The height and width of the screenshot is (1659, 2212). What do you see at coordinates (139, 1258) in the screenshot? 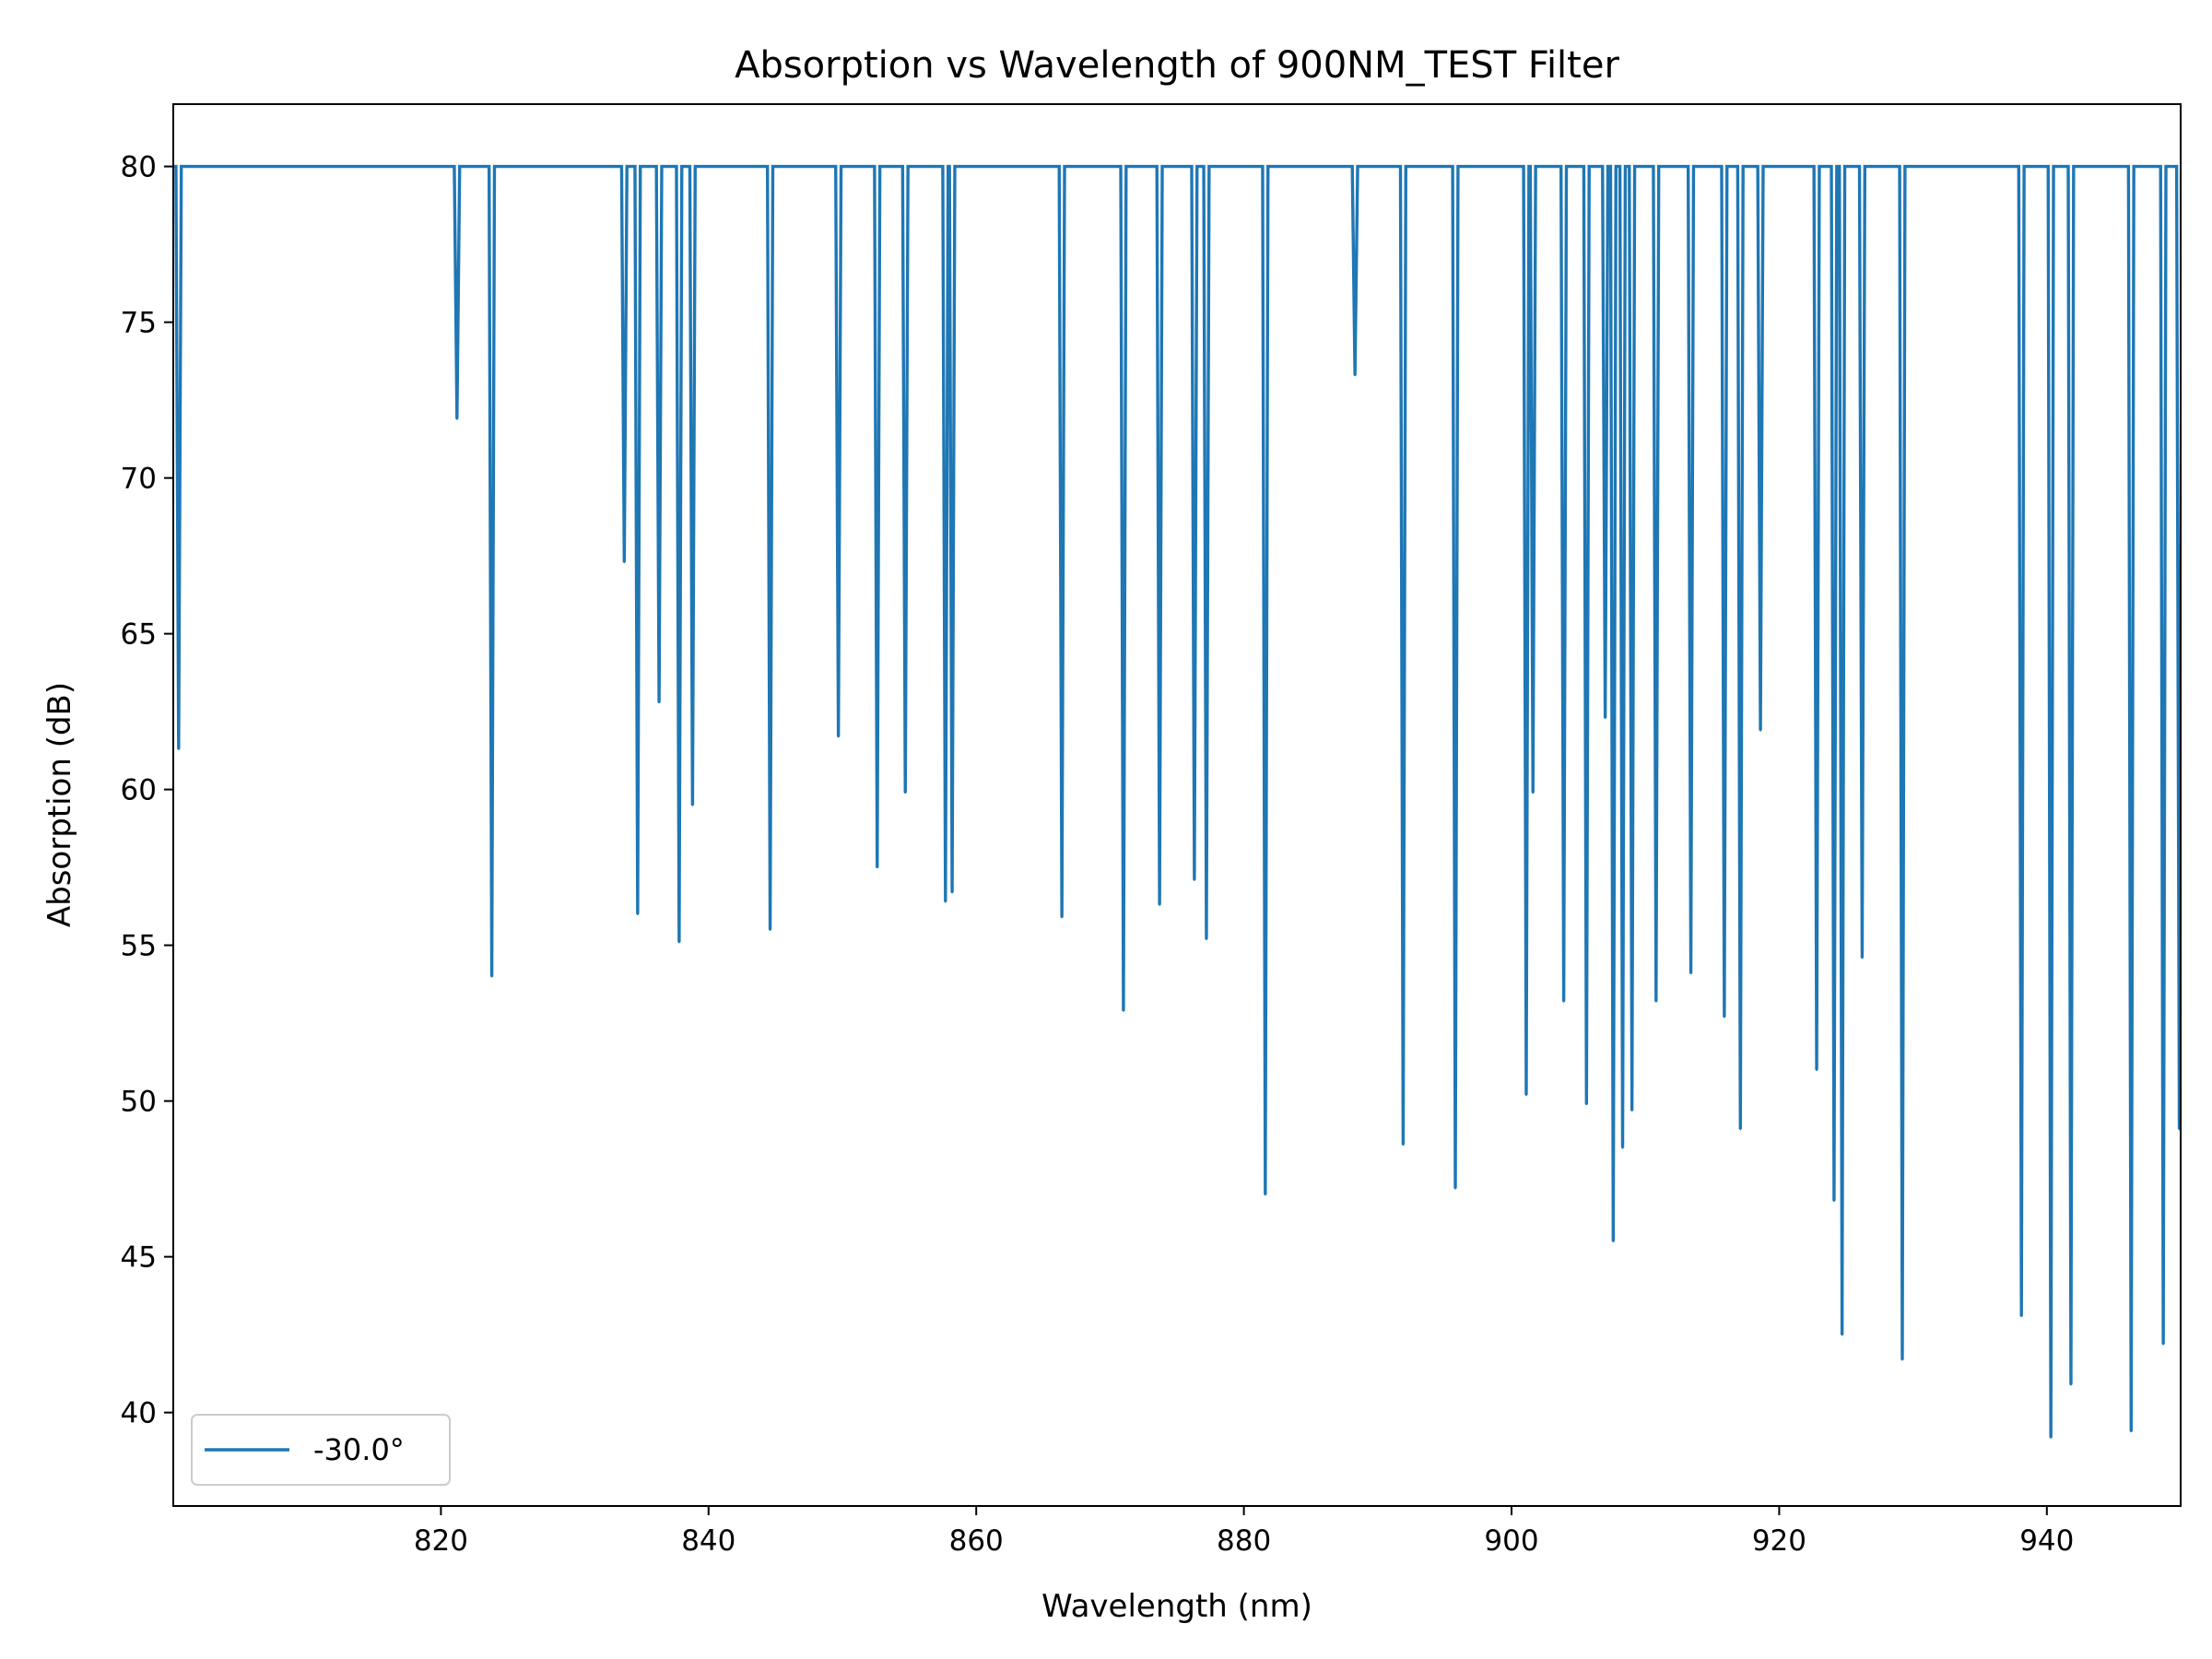
I see `y-tick-label: 45` at bounding box center [139, 1258].